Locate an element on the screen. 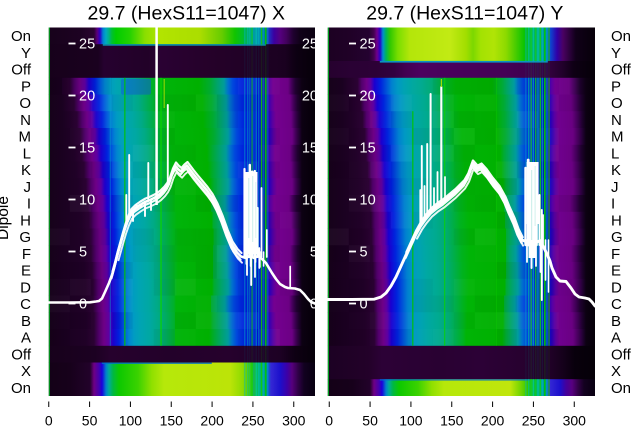 The width and height of the screenshot is (640, 440). svg-text: 29.7 (HexS11=1047) Y is located at coordinates (464, 13).